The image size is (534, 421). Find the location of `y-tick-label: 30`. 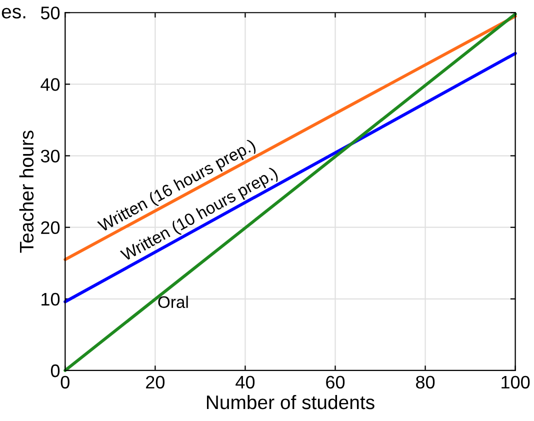

y-tick-label: 30 is located at coordinates (50, 156).